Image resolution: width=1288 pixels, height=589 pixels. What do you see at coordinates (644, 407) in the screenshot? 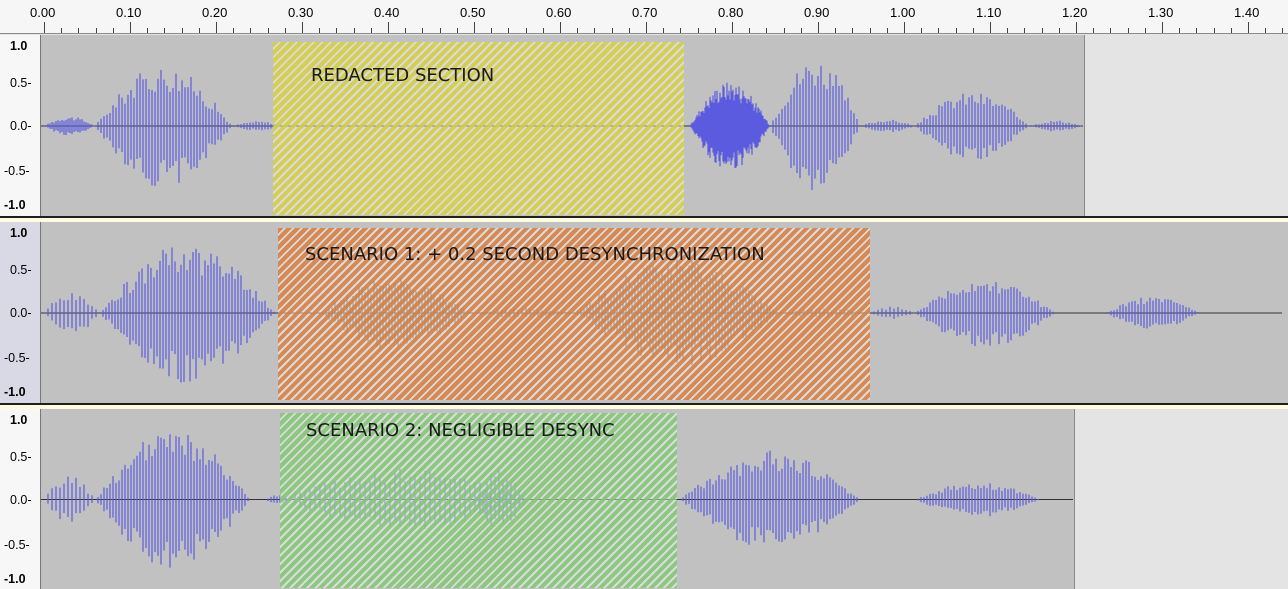
I see `track-separator-highlight` at bounding box center [644, 407].